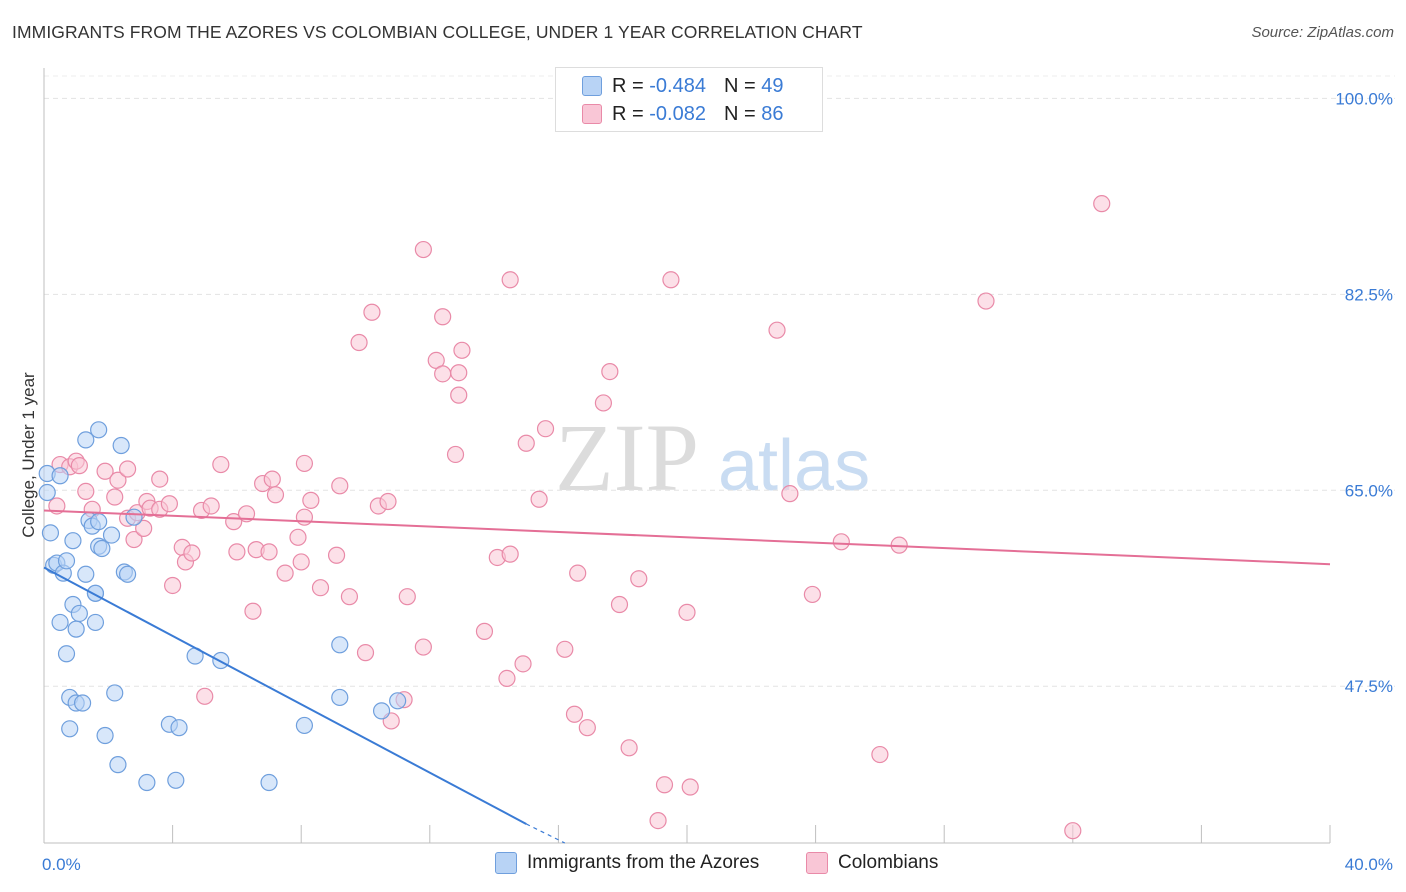  Describe the element at coordinates (627, 457) in the screenshot. I see `watermark-zip: ZIP` at that location.